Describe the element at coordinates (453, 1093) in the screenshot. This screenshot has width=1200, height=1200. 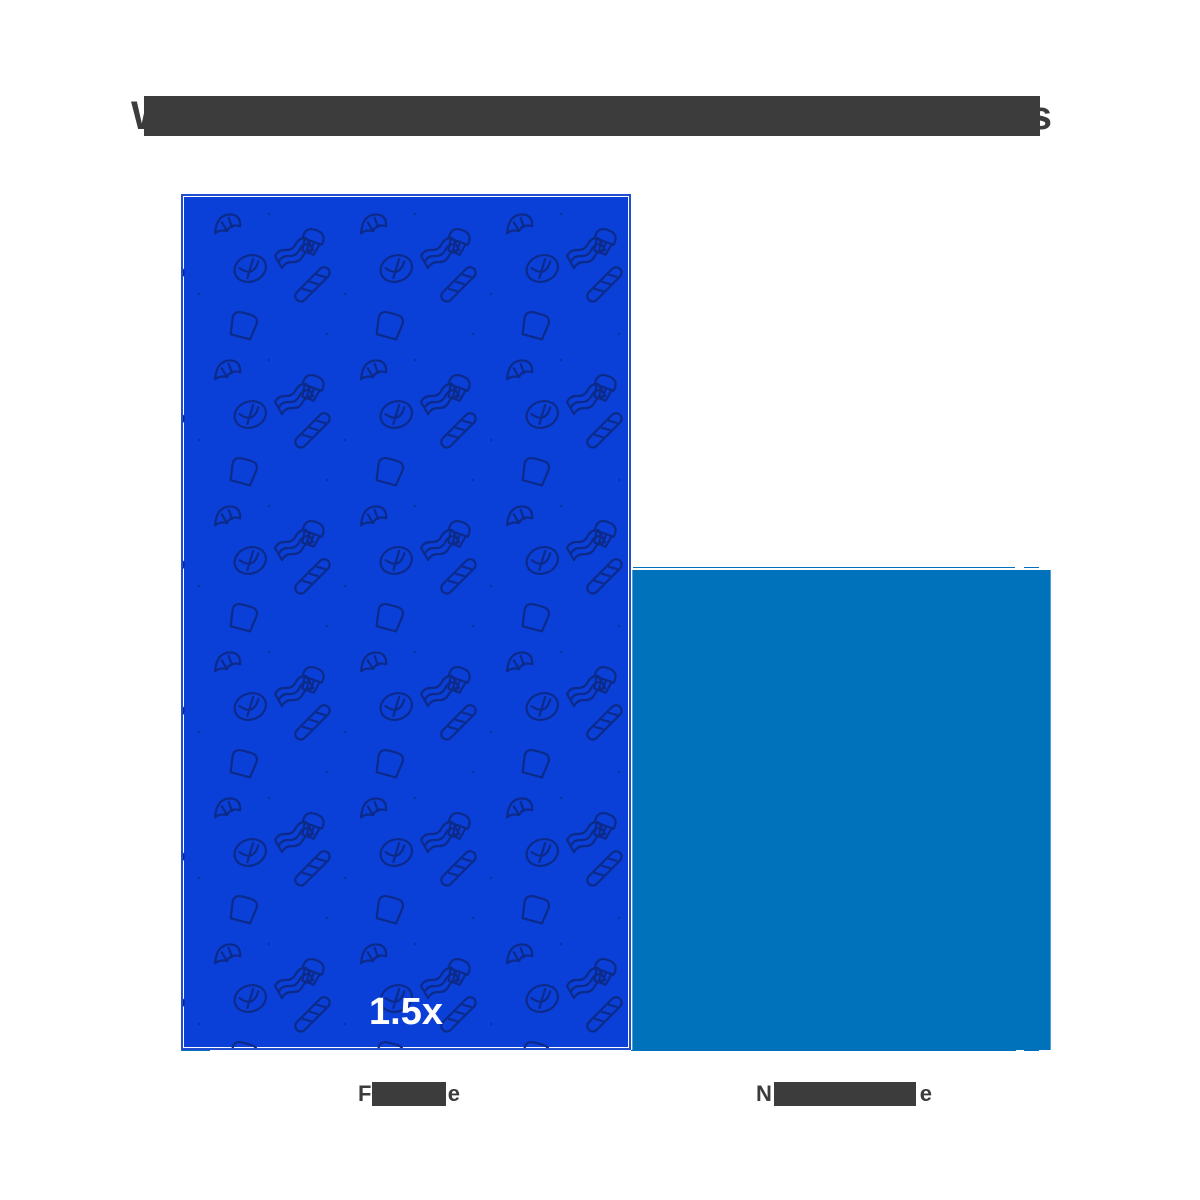
I see `x-label-first-end: e` at that location.